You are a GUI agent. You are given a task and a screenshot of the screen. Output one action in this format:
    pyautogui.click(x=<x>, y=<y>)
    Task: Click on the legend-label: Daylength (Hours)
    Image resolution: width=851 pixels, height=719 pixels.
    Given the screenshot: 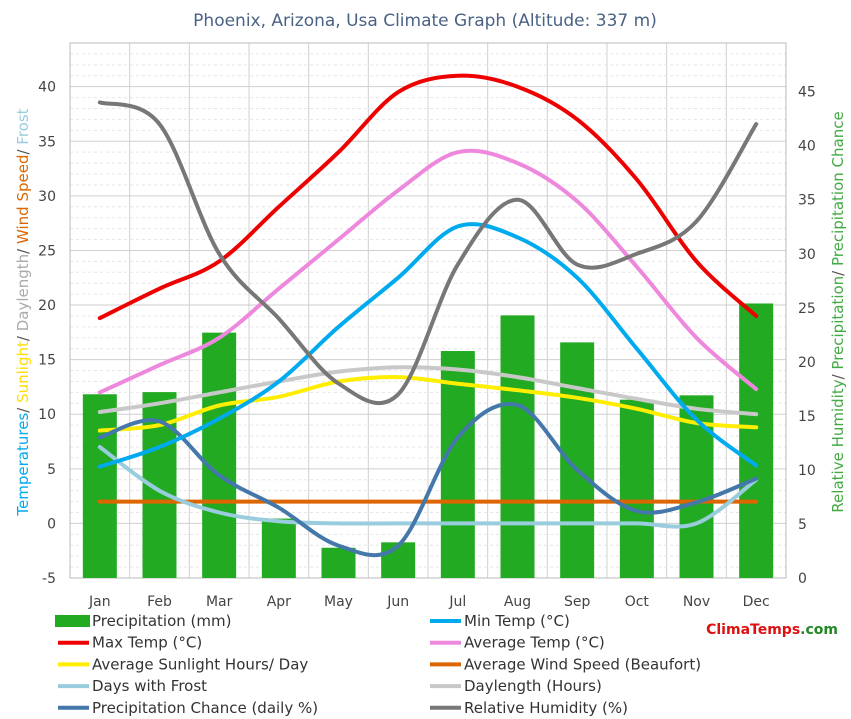 What is the action you would take?
    pyautogui.click(x=533, y=686)
    